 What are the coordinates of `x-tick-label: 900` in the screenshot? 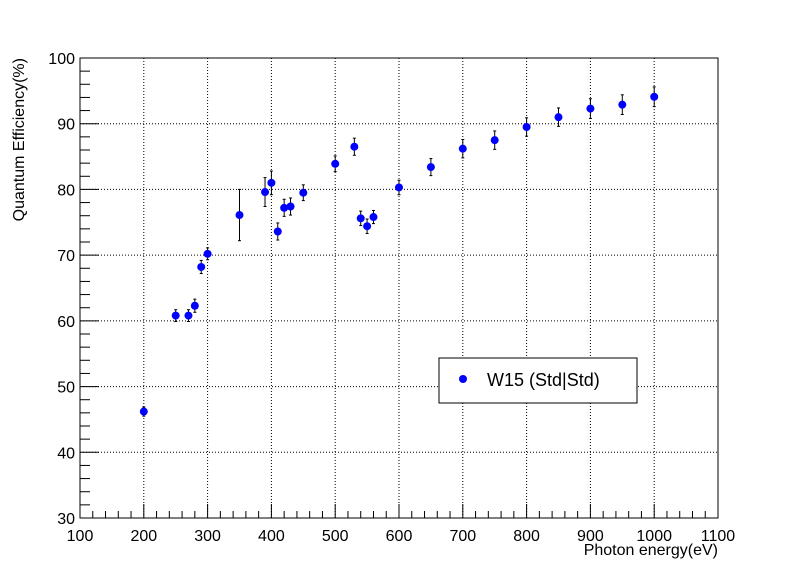 It's located at (590, 536).